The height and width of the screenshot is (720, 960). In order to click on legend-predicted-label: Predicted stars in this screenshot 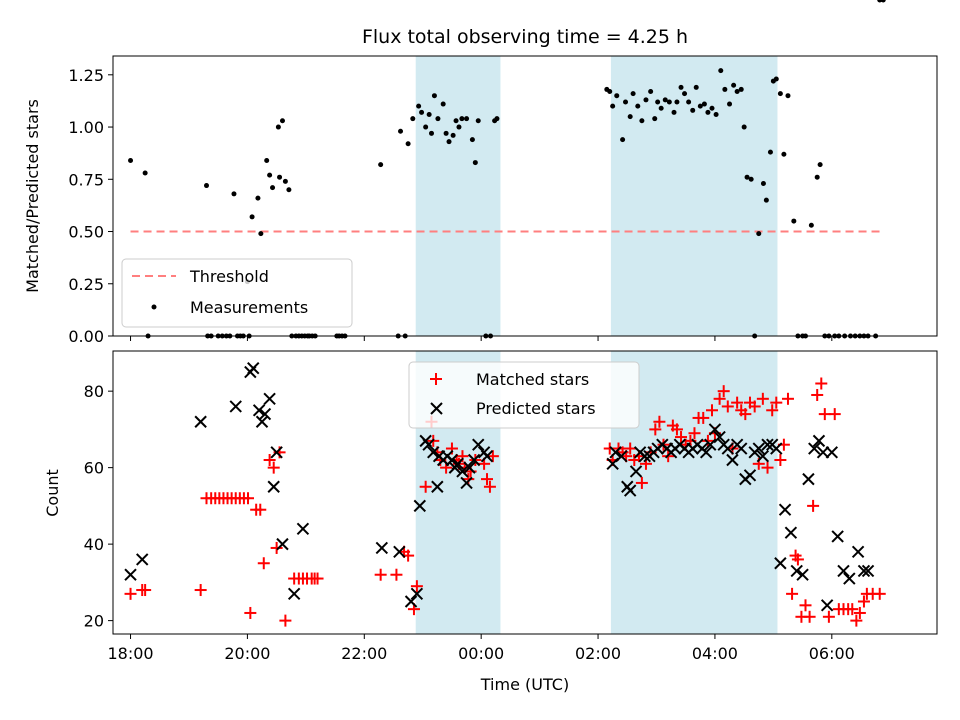, I will do `click(536, 408)`.